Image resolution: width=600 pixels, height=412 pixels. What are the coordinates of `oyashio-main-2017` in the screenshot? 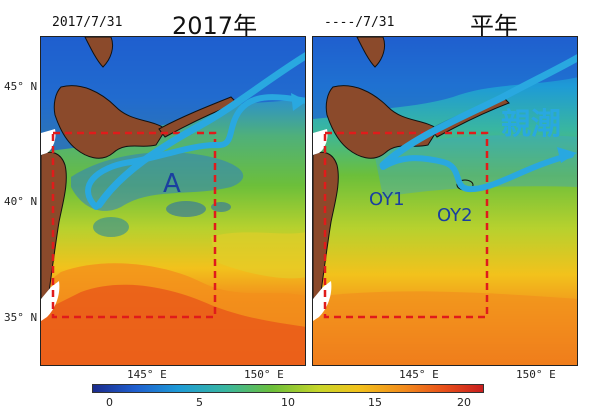 It's located at (200, 130).